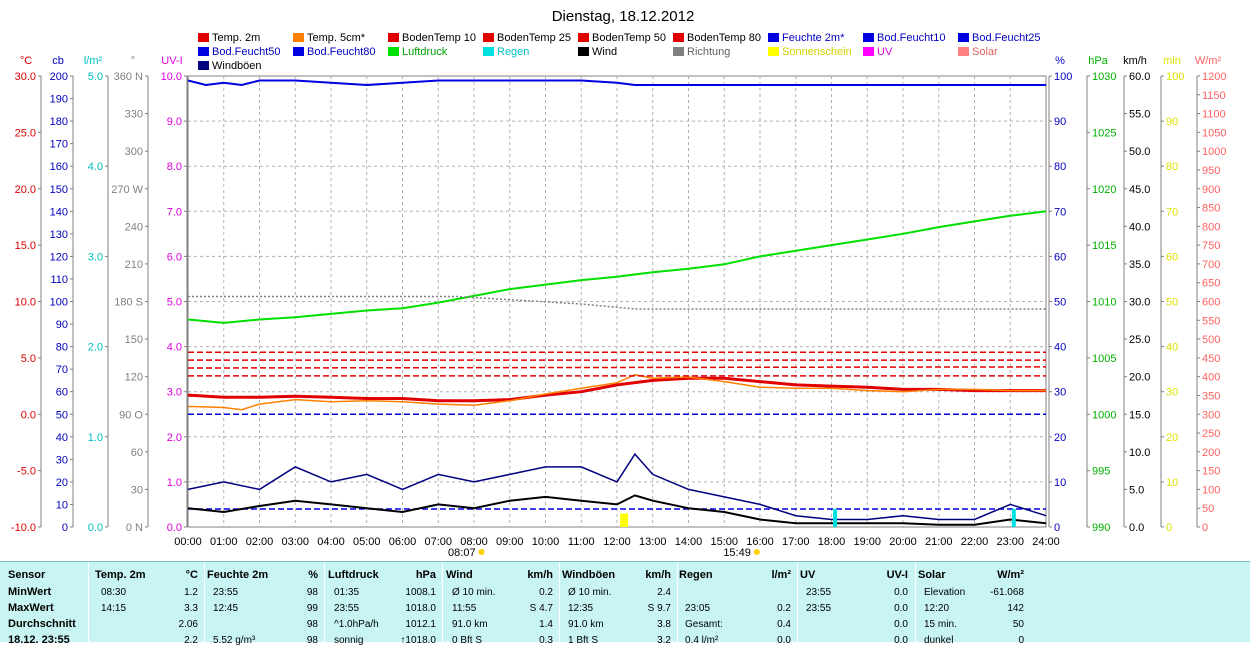 The width and height of the screenshot is (1250, 646). I want to click on legend-label: BodenTemp 10, so click(439, 38).